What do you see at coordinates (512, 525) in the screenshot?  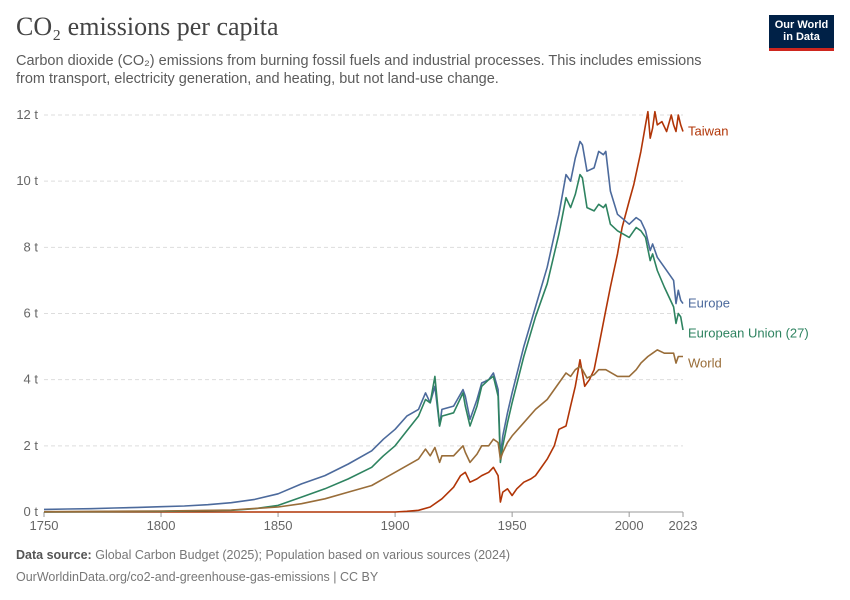 I see `x-tick-label: 1950` at bounding box center [512, 525].